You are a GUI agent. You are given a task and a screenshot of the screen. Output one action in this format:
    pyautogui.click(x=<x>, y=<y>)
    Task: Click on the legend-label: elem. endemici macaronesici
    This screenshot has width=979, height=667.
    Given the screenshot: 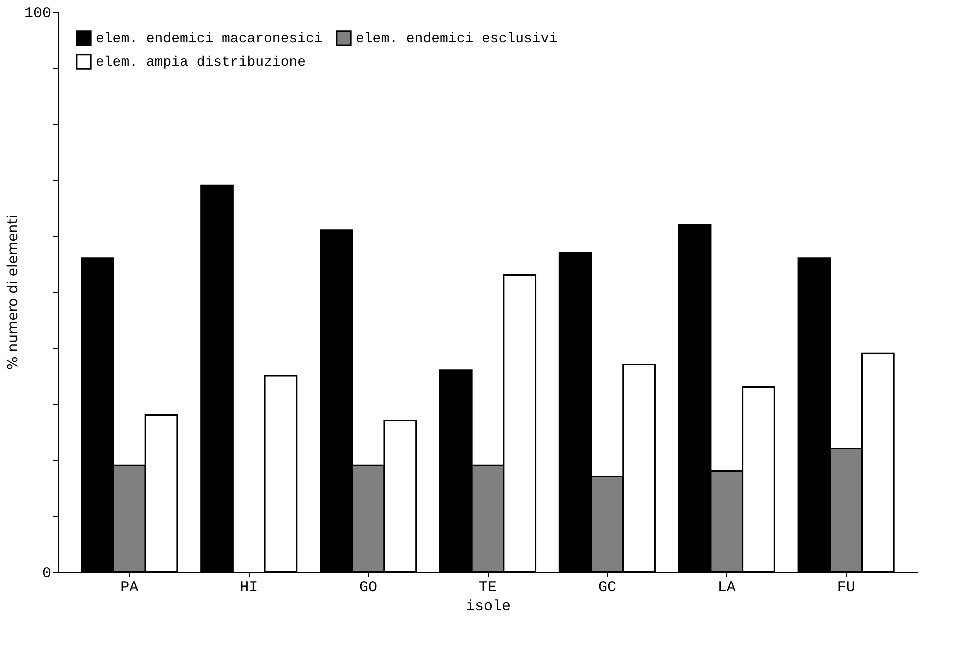 What is the action you would take?
    pyautogui.click(x=209, y=39)
    